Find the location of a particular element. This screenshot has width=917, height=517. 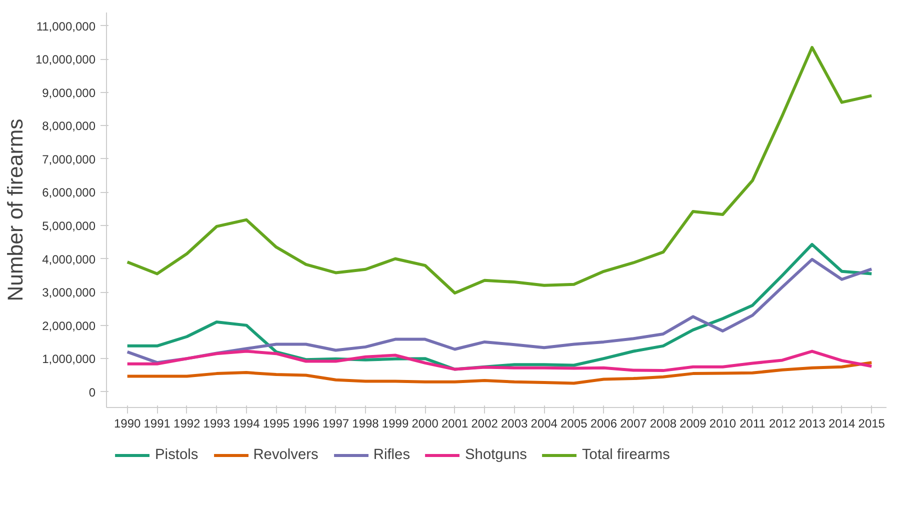

x-tick-label: 2001 is located at coordinates (454, 423).